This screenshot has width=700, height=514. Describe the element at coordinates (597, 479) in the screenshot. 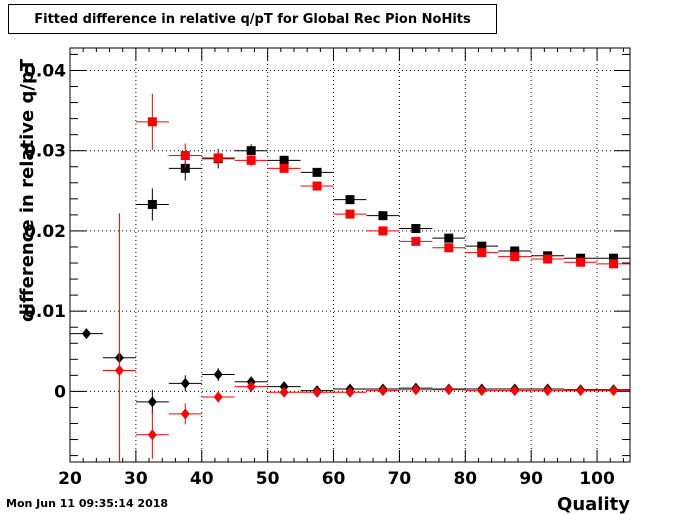

I see `x-tick-label: 100` at that location.